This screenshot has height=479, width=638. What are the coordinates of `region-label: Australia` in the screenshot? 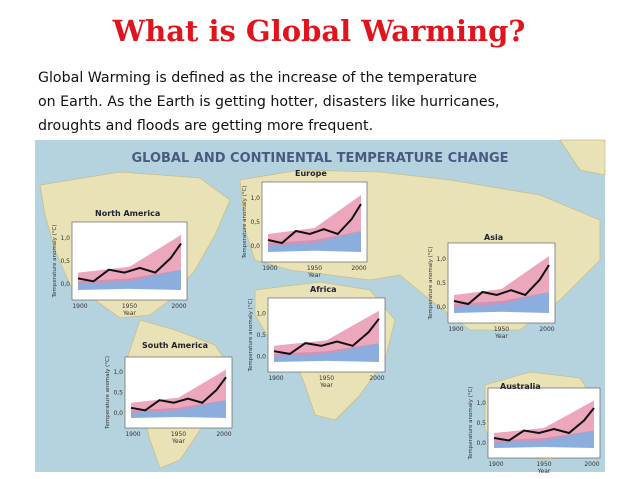 It's located at (520, 386).